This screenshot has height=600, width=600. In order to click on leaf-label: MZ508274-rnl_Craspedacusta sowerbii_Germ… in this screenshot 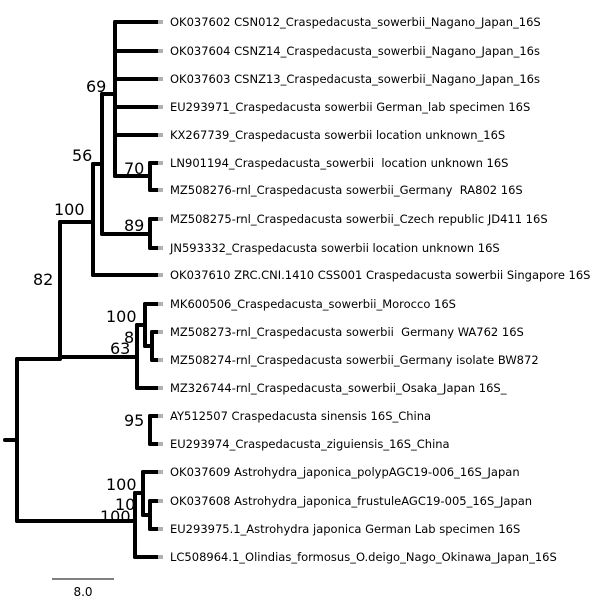, I will do `click(354, 360)`.